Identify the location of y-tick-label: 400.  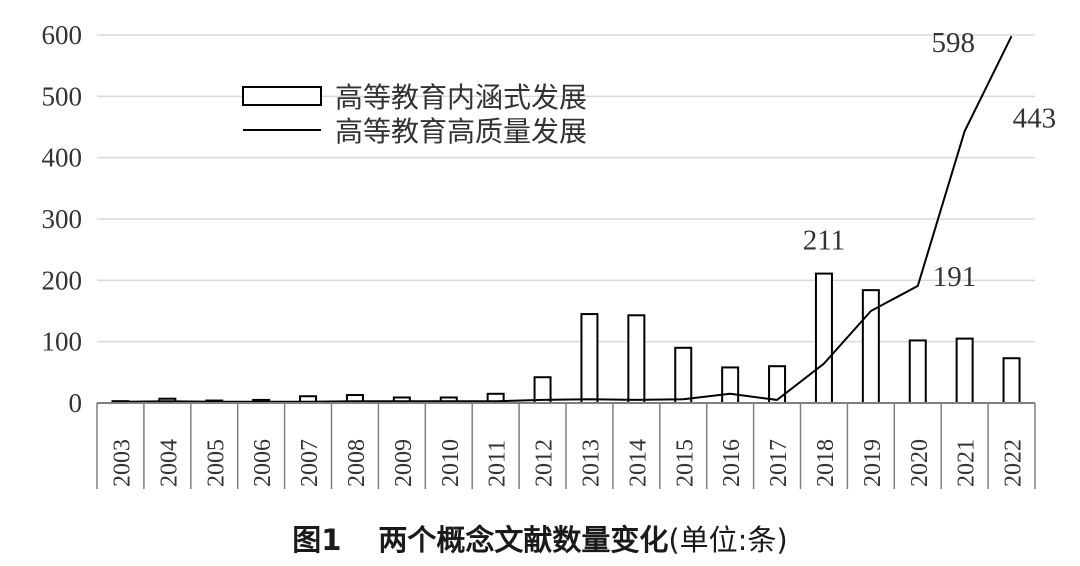
(62, 158).